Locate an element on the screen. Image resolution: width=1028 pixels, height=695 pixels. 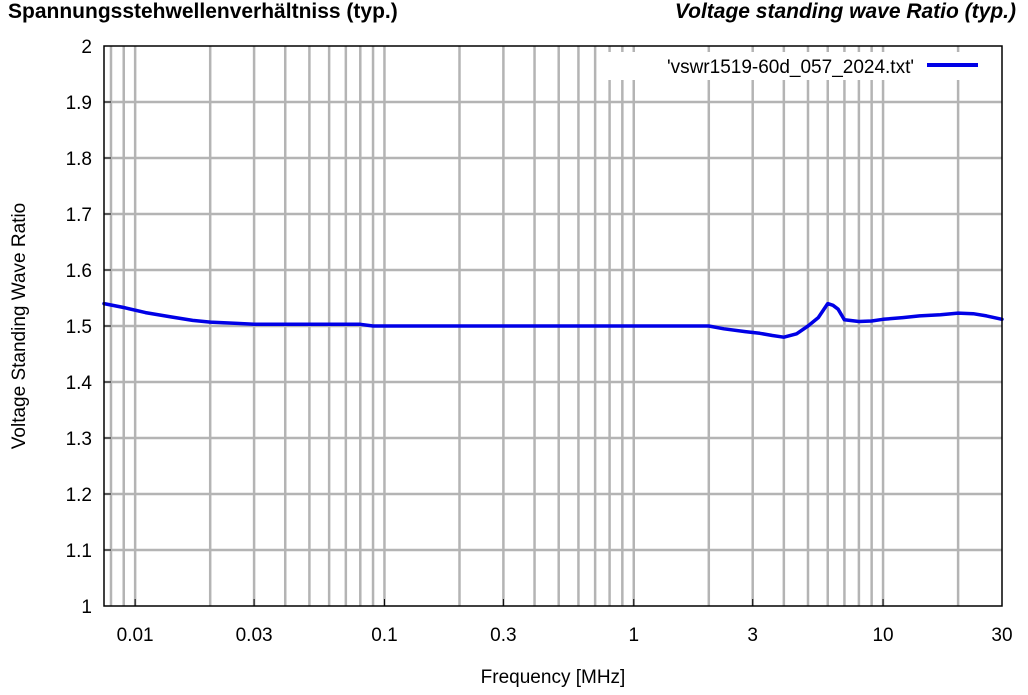
series-line is located at coordinates (553, 320).